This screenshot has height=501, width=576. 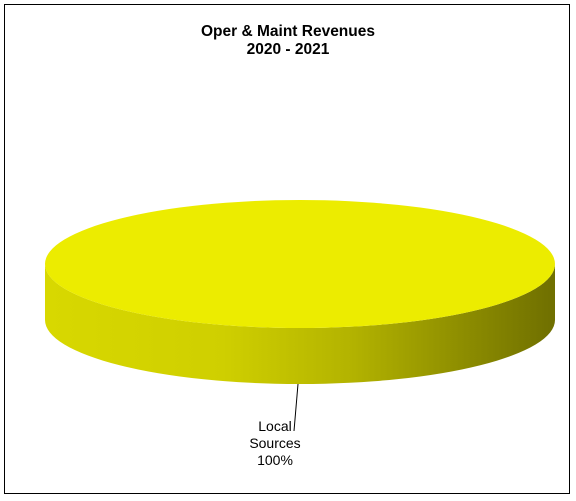 I want to click on slice-leader-line, so click(x=296, y=407).